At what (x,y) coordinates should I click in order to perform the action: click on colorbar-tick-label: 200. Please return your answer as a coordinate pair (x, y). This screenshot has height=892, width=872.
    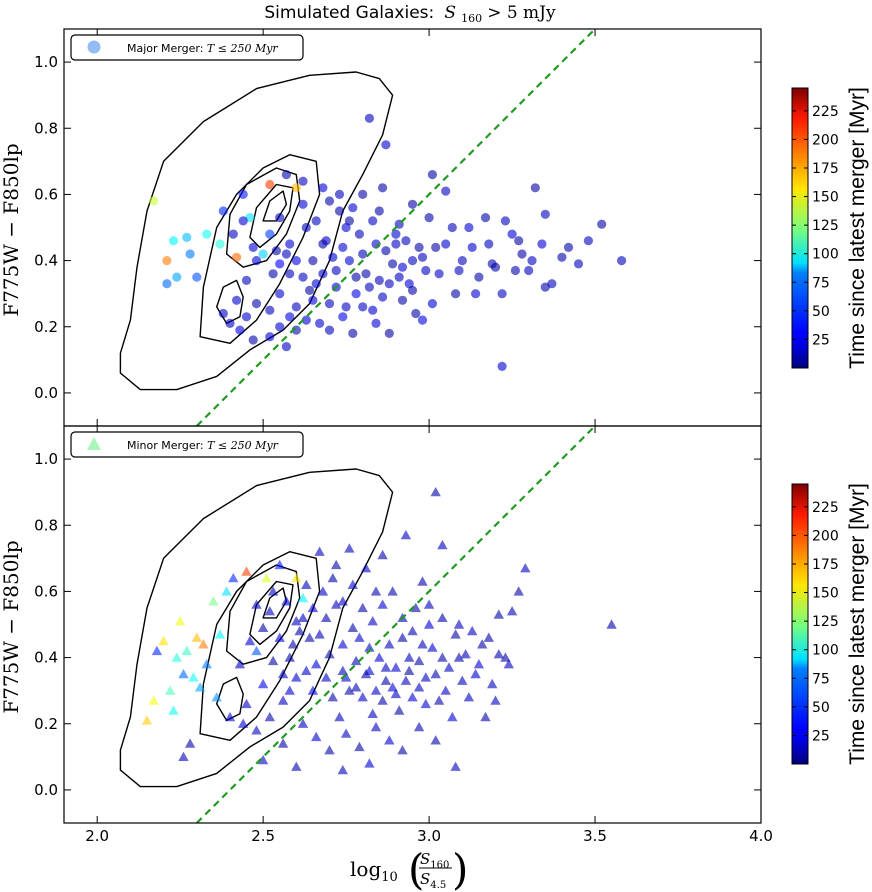
    Looking at the image, I should click on (825, 536).